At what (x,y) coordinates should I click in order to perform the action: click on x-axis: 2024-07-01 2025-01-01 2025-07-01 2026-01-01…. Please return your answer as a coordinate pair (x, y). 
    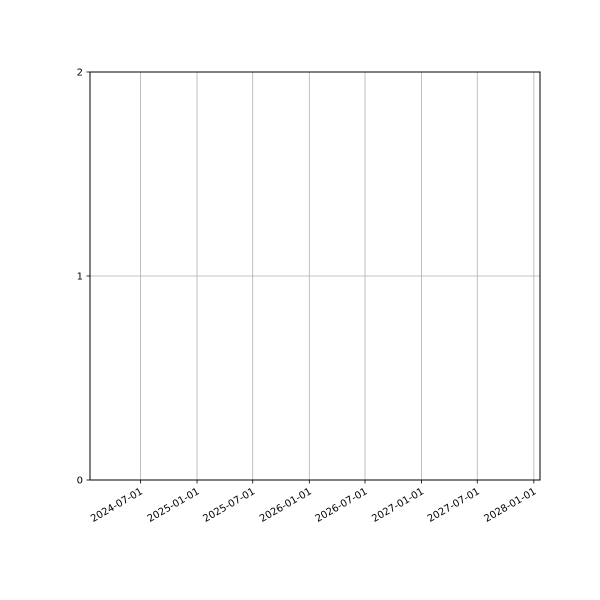
    Looking at the image, I should click on (313, 502).